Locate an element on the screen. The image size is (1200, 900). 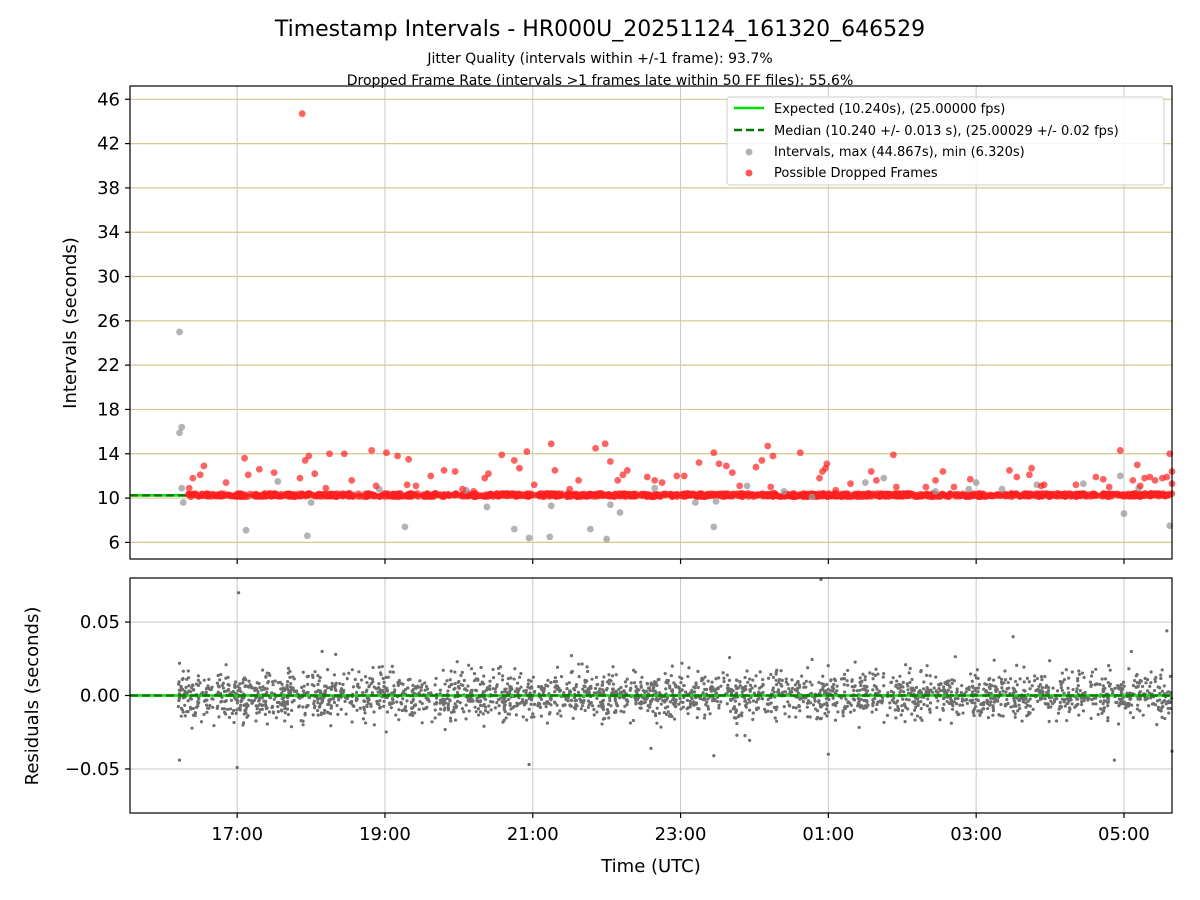
x-tick-label: 23:00 is located at coordinates (681, 834).